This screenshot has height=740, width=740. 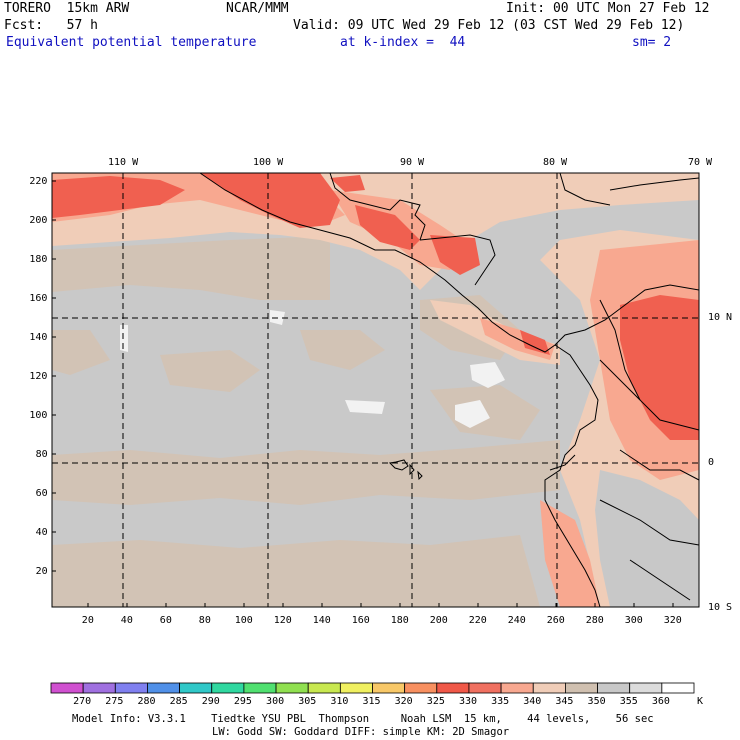 I want to click on colorbar-label: 275, so click(x=114, y=701).